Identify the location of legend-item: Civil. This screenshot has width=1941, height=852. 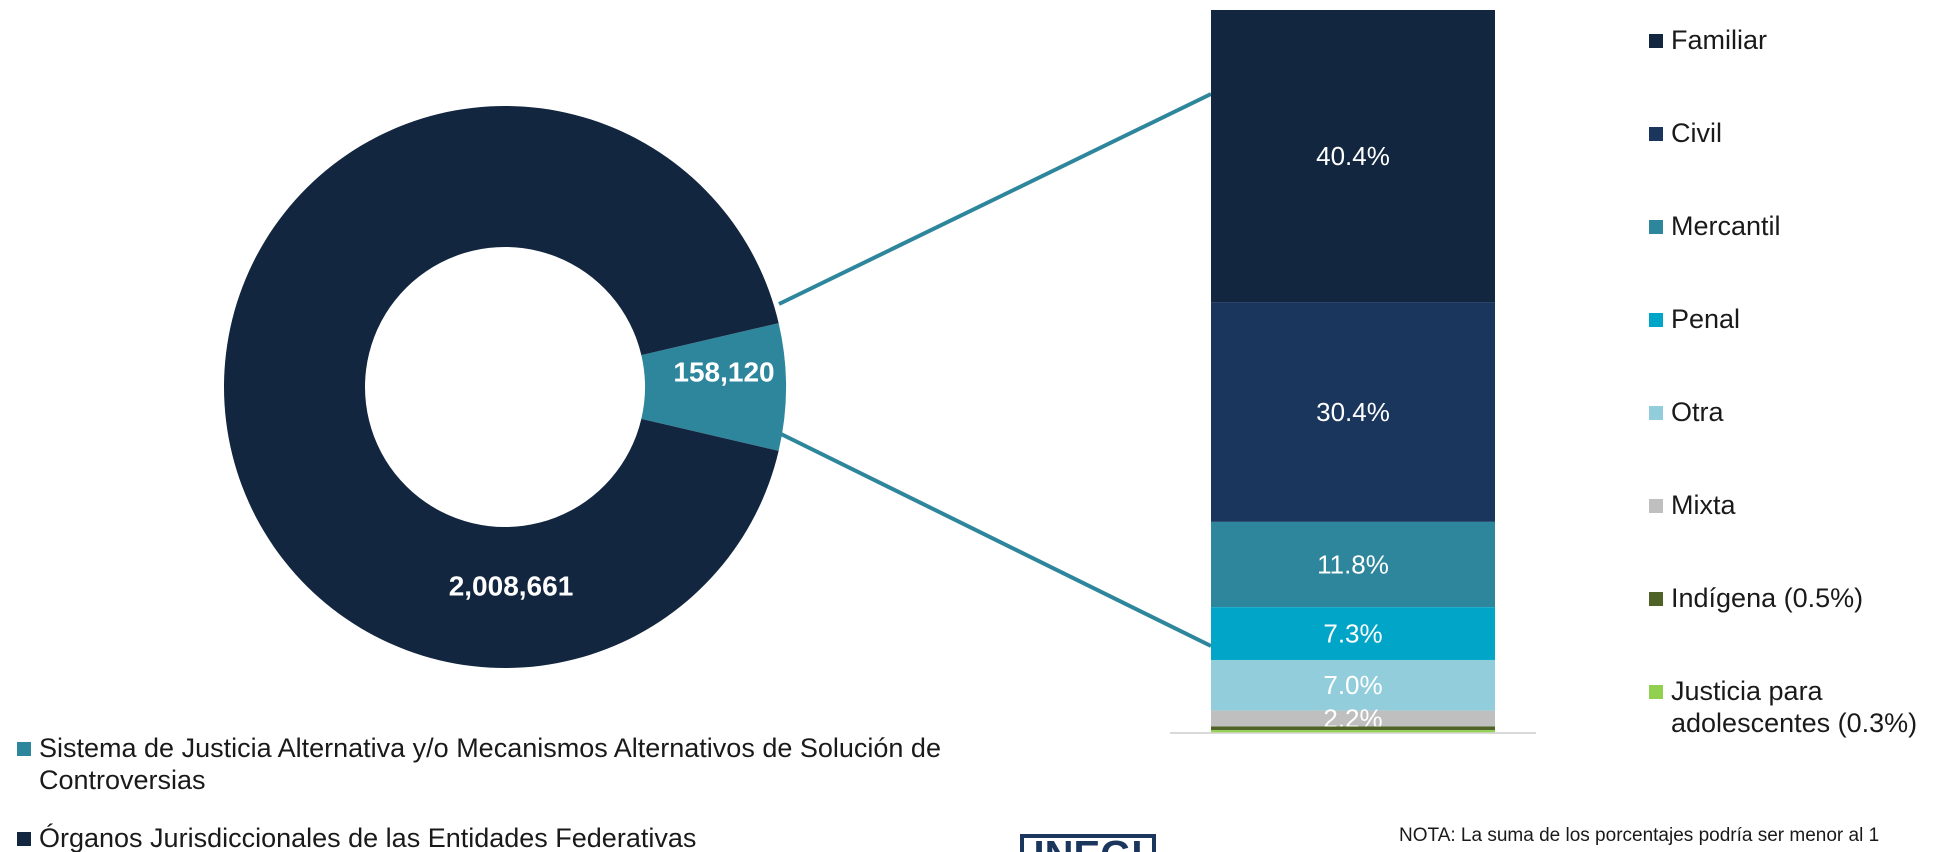
(1795, 133).